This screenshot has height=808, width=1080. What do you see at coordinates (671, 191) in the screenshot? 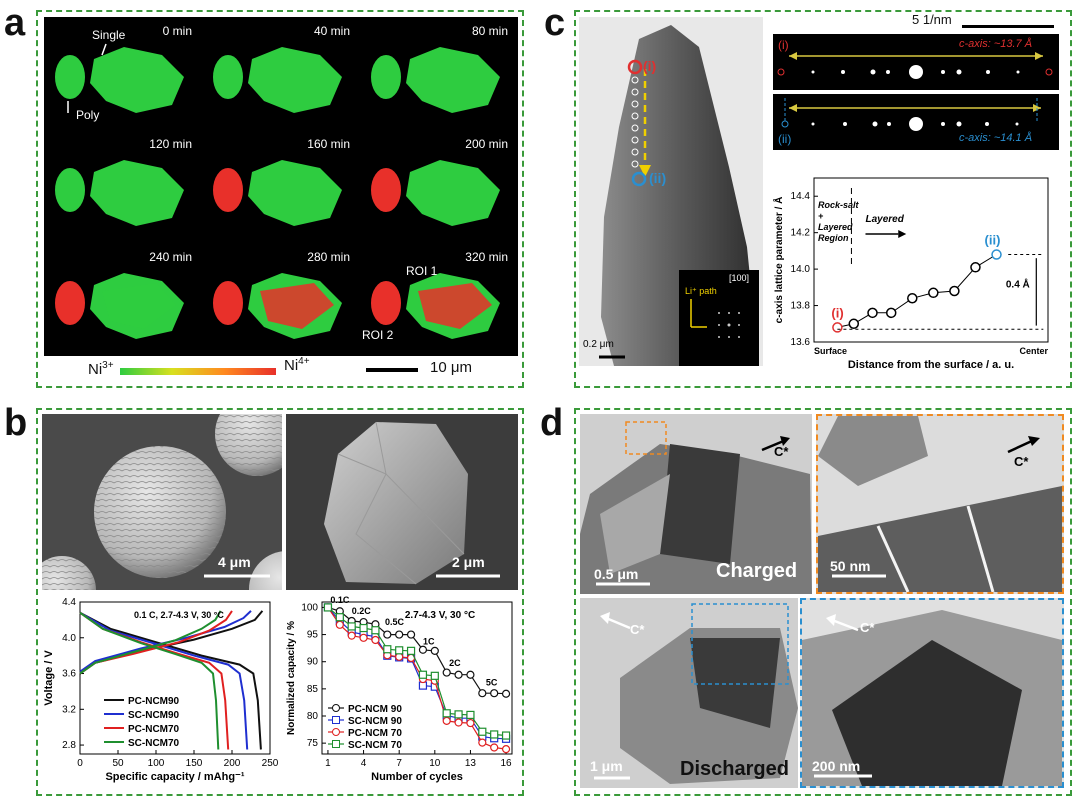
I see `tem-particle-image: (i) (ii) 0.2 μm Li⁺ path [100]` at bounding box center [671, 191].